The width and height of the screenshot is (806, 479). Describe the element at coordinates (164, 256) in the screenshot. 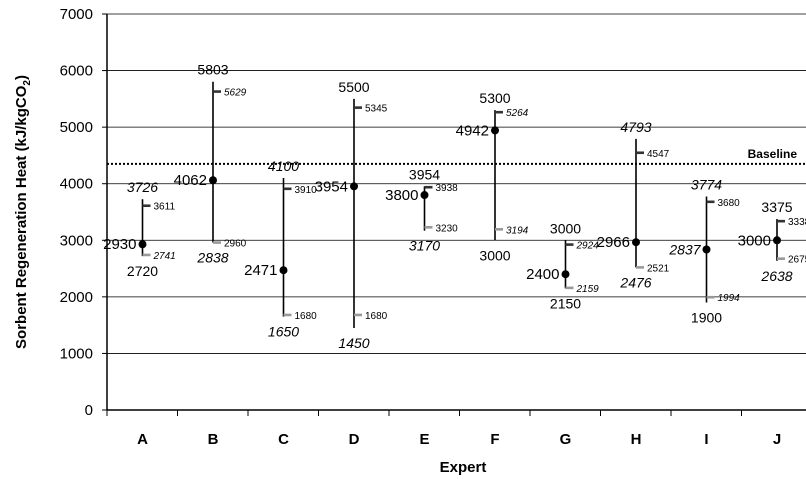

I see `q-lower-label-A: 2741` at that location.